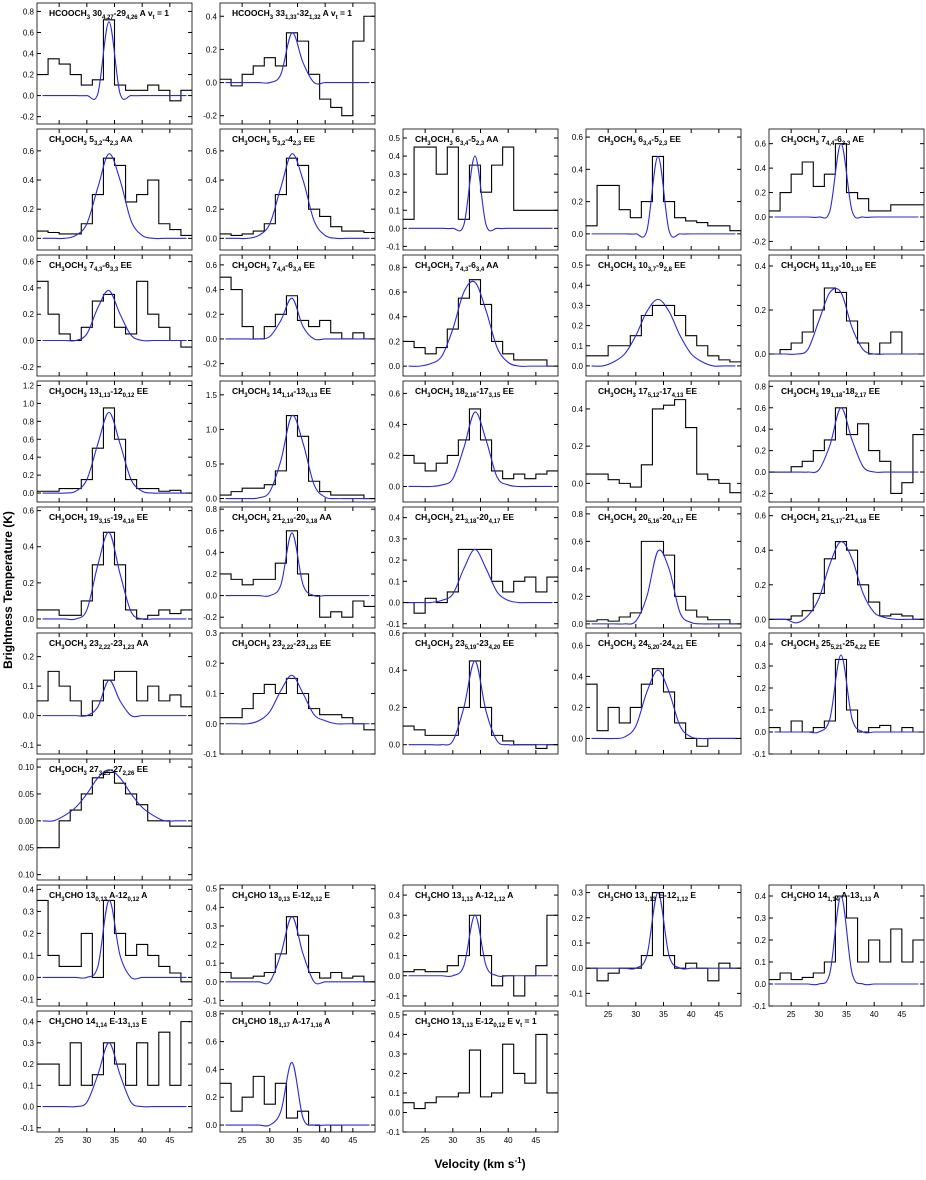 The image size is (926, 1180). Describe the element at coordinates (312, 522) in the screenshot. I see `title-subscript: 3,18` at that location.